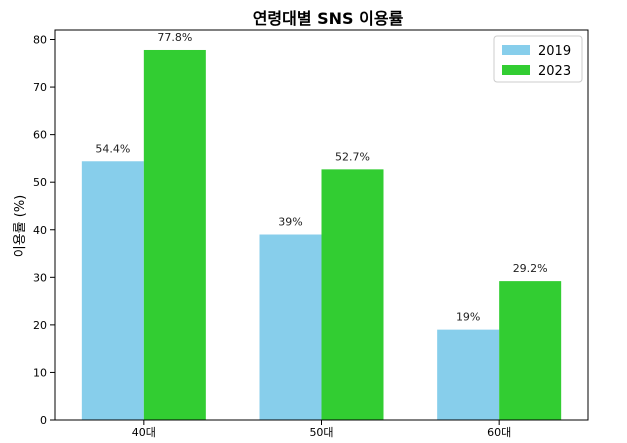 This screenshot has height=443, width=627. I want to click on bar-value-label: 52.7%, so click(352, 156).